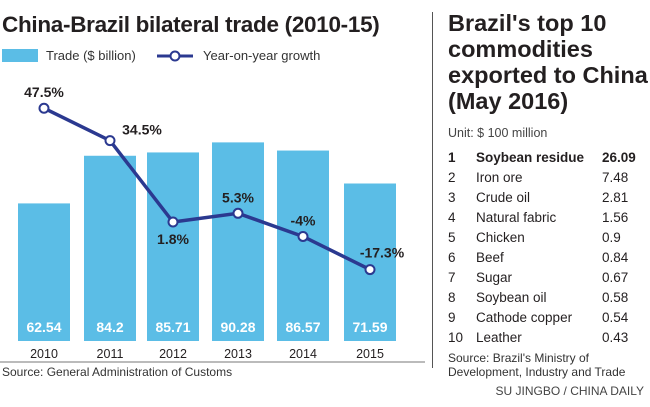  What do you see at coordinates (238, 197) in the screenshot?
I see `growth-label: 5.3%` at bounding box center [238, 197].